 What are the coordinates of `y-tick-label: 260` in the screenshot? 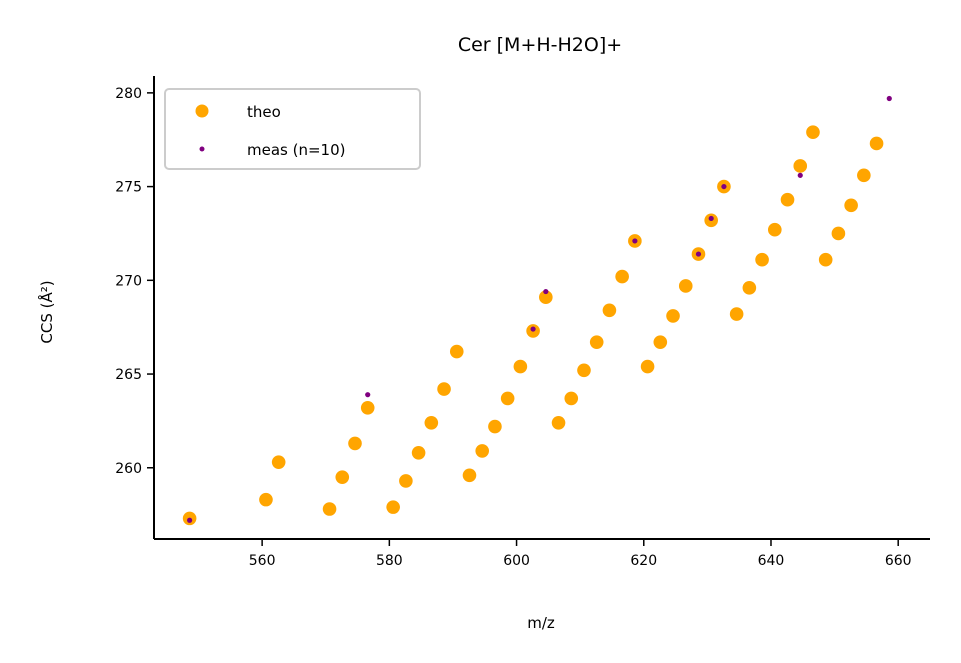 It's located at (128, 469).